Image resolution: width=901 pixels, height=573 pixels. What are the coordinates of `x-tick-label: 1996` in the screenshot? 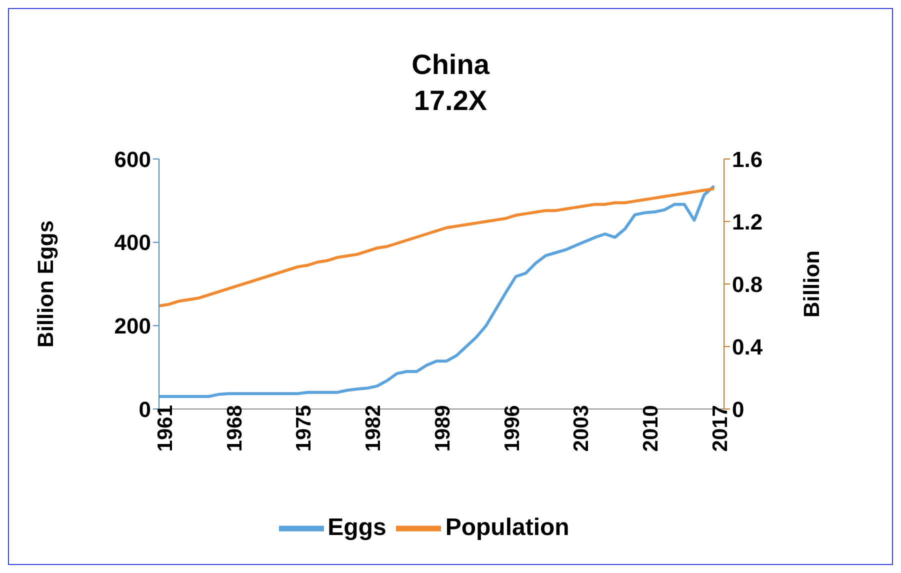 It's located at (512, 428).